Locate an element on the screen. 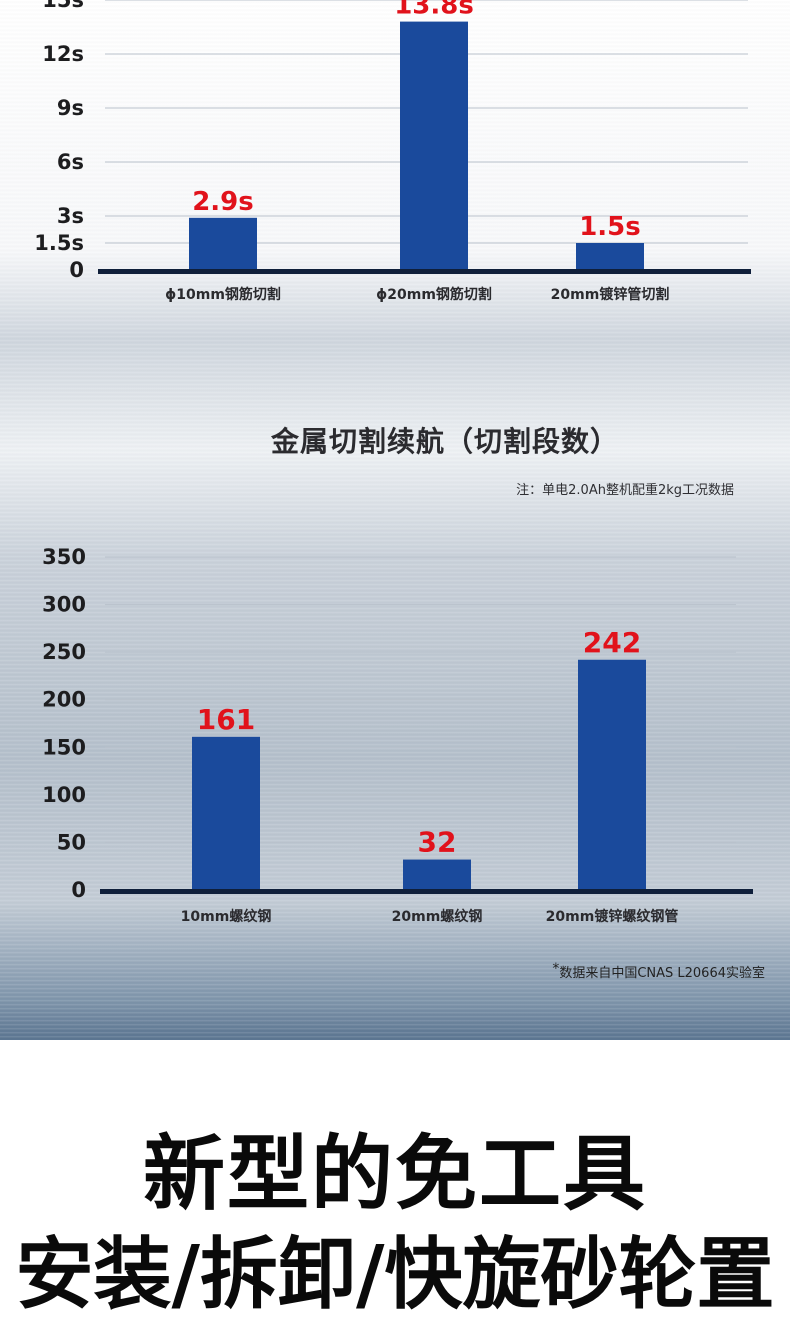  source-note-text: 数据来自中国CNAS L20664实验室 is located at coordinates (662, 973).